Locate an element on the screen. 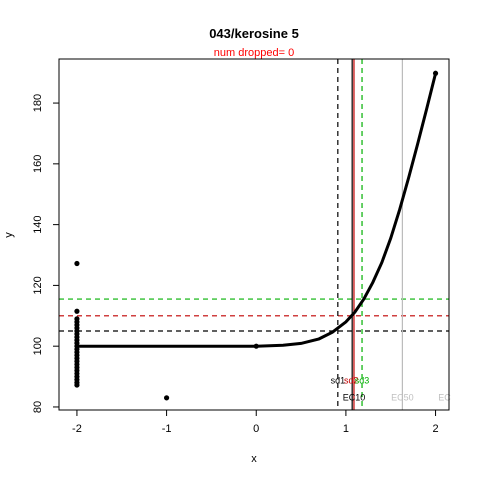 This screenshot has width=480, height=480. chart-subtitle: num dropped= 0 is located at coordinates (254, 53).